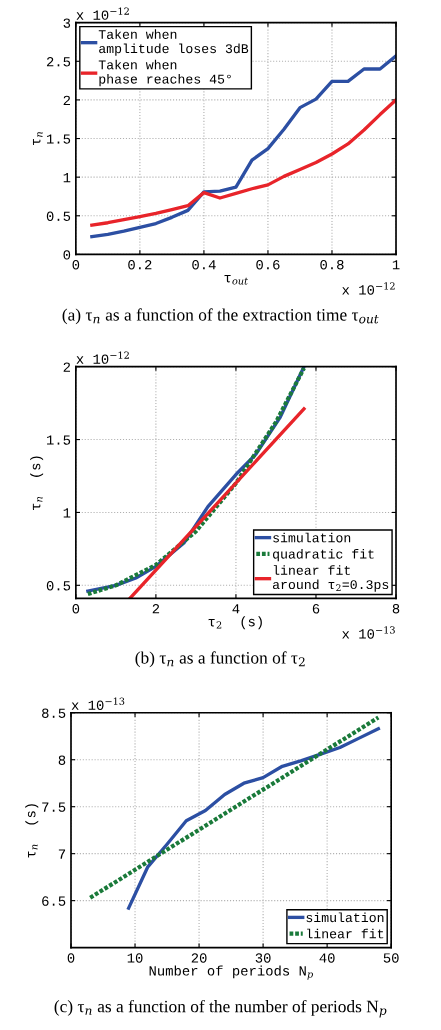 This screenshot has height=1030, width=441. Describe the element at coordinates (54, 713) in the screenshot. I see `y-tick-label: 8.5` at that location.